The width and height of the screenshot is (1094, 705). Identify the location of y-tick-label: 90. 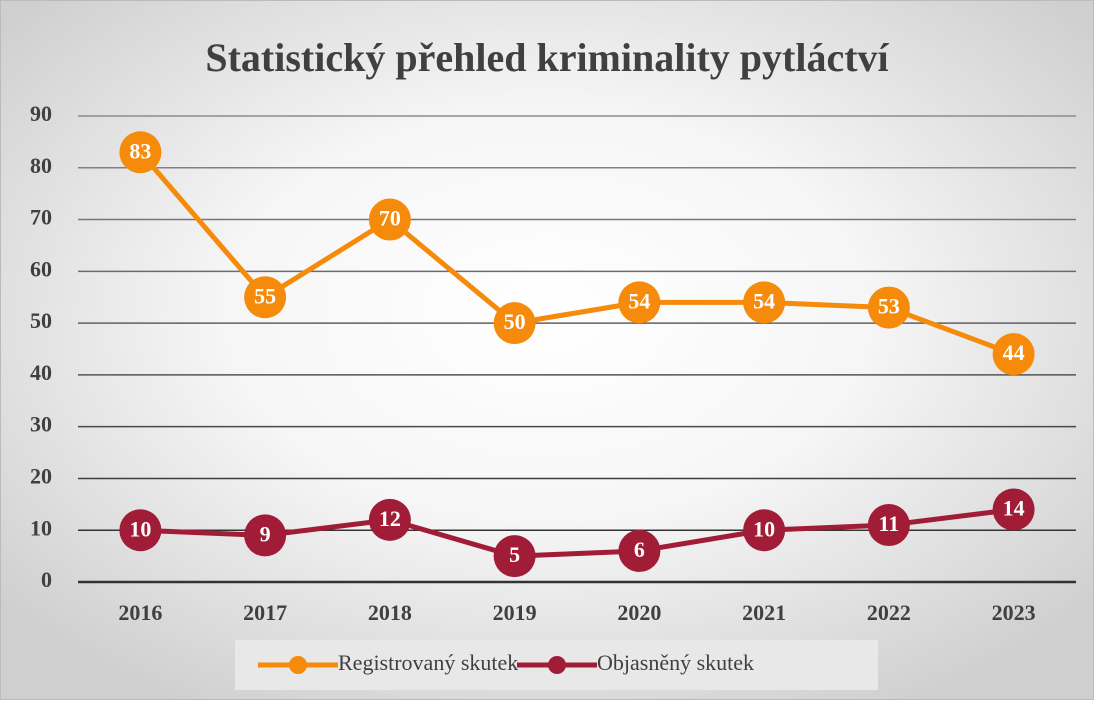
(41, 113).